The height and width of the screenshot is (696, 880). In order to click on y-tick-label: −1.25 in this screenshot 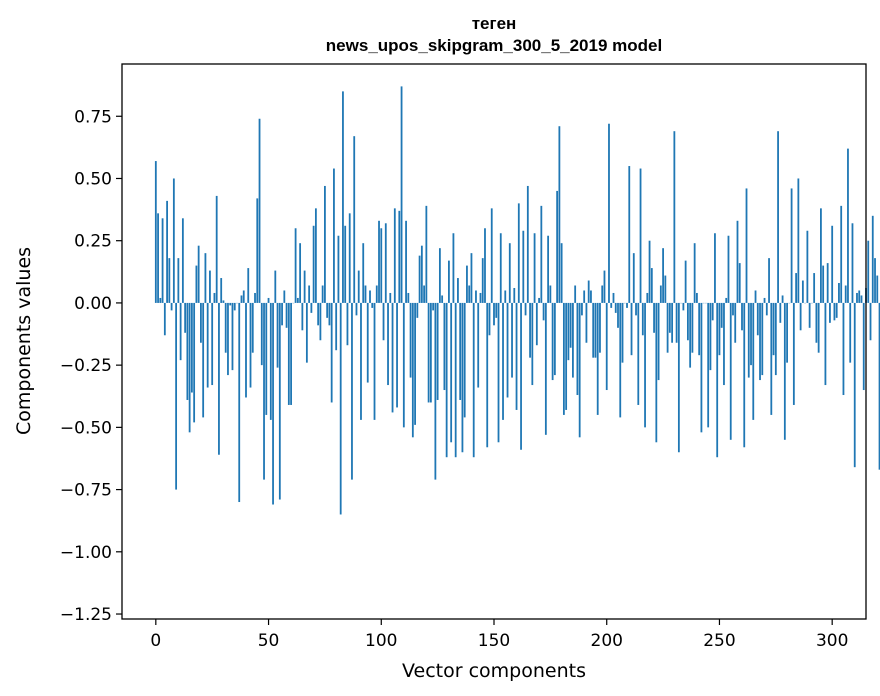, I will do `click(86, 615)`.